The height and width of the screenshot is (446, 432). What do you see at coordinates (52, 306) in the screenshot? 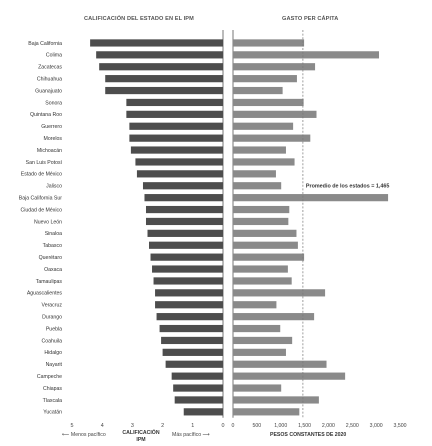
I see `state-label: Veracruz` at bounding box center [52, 306].